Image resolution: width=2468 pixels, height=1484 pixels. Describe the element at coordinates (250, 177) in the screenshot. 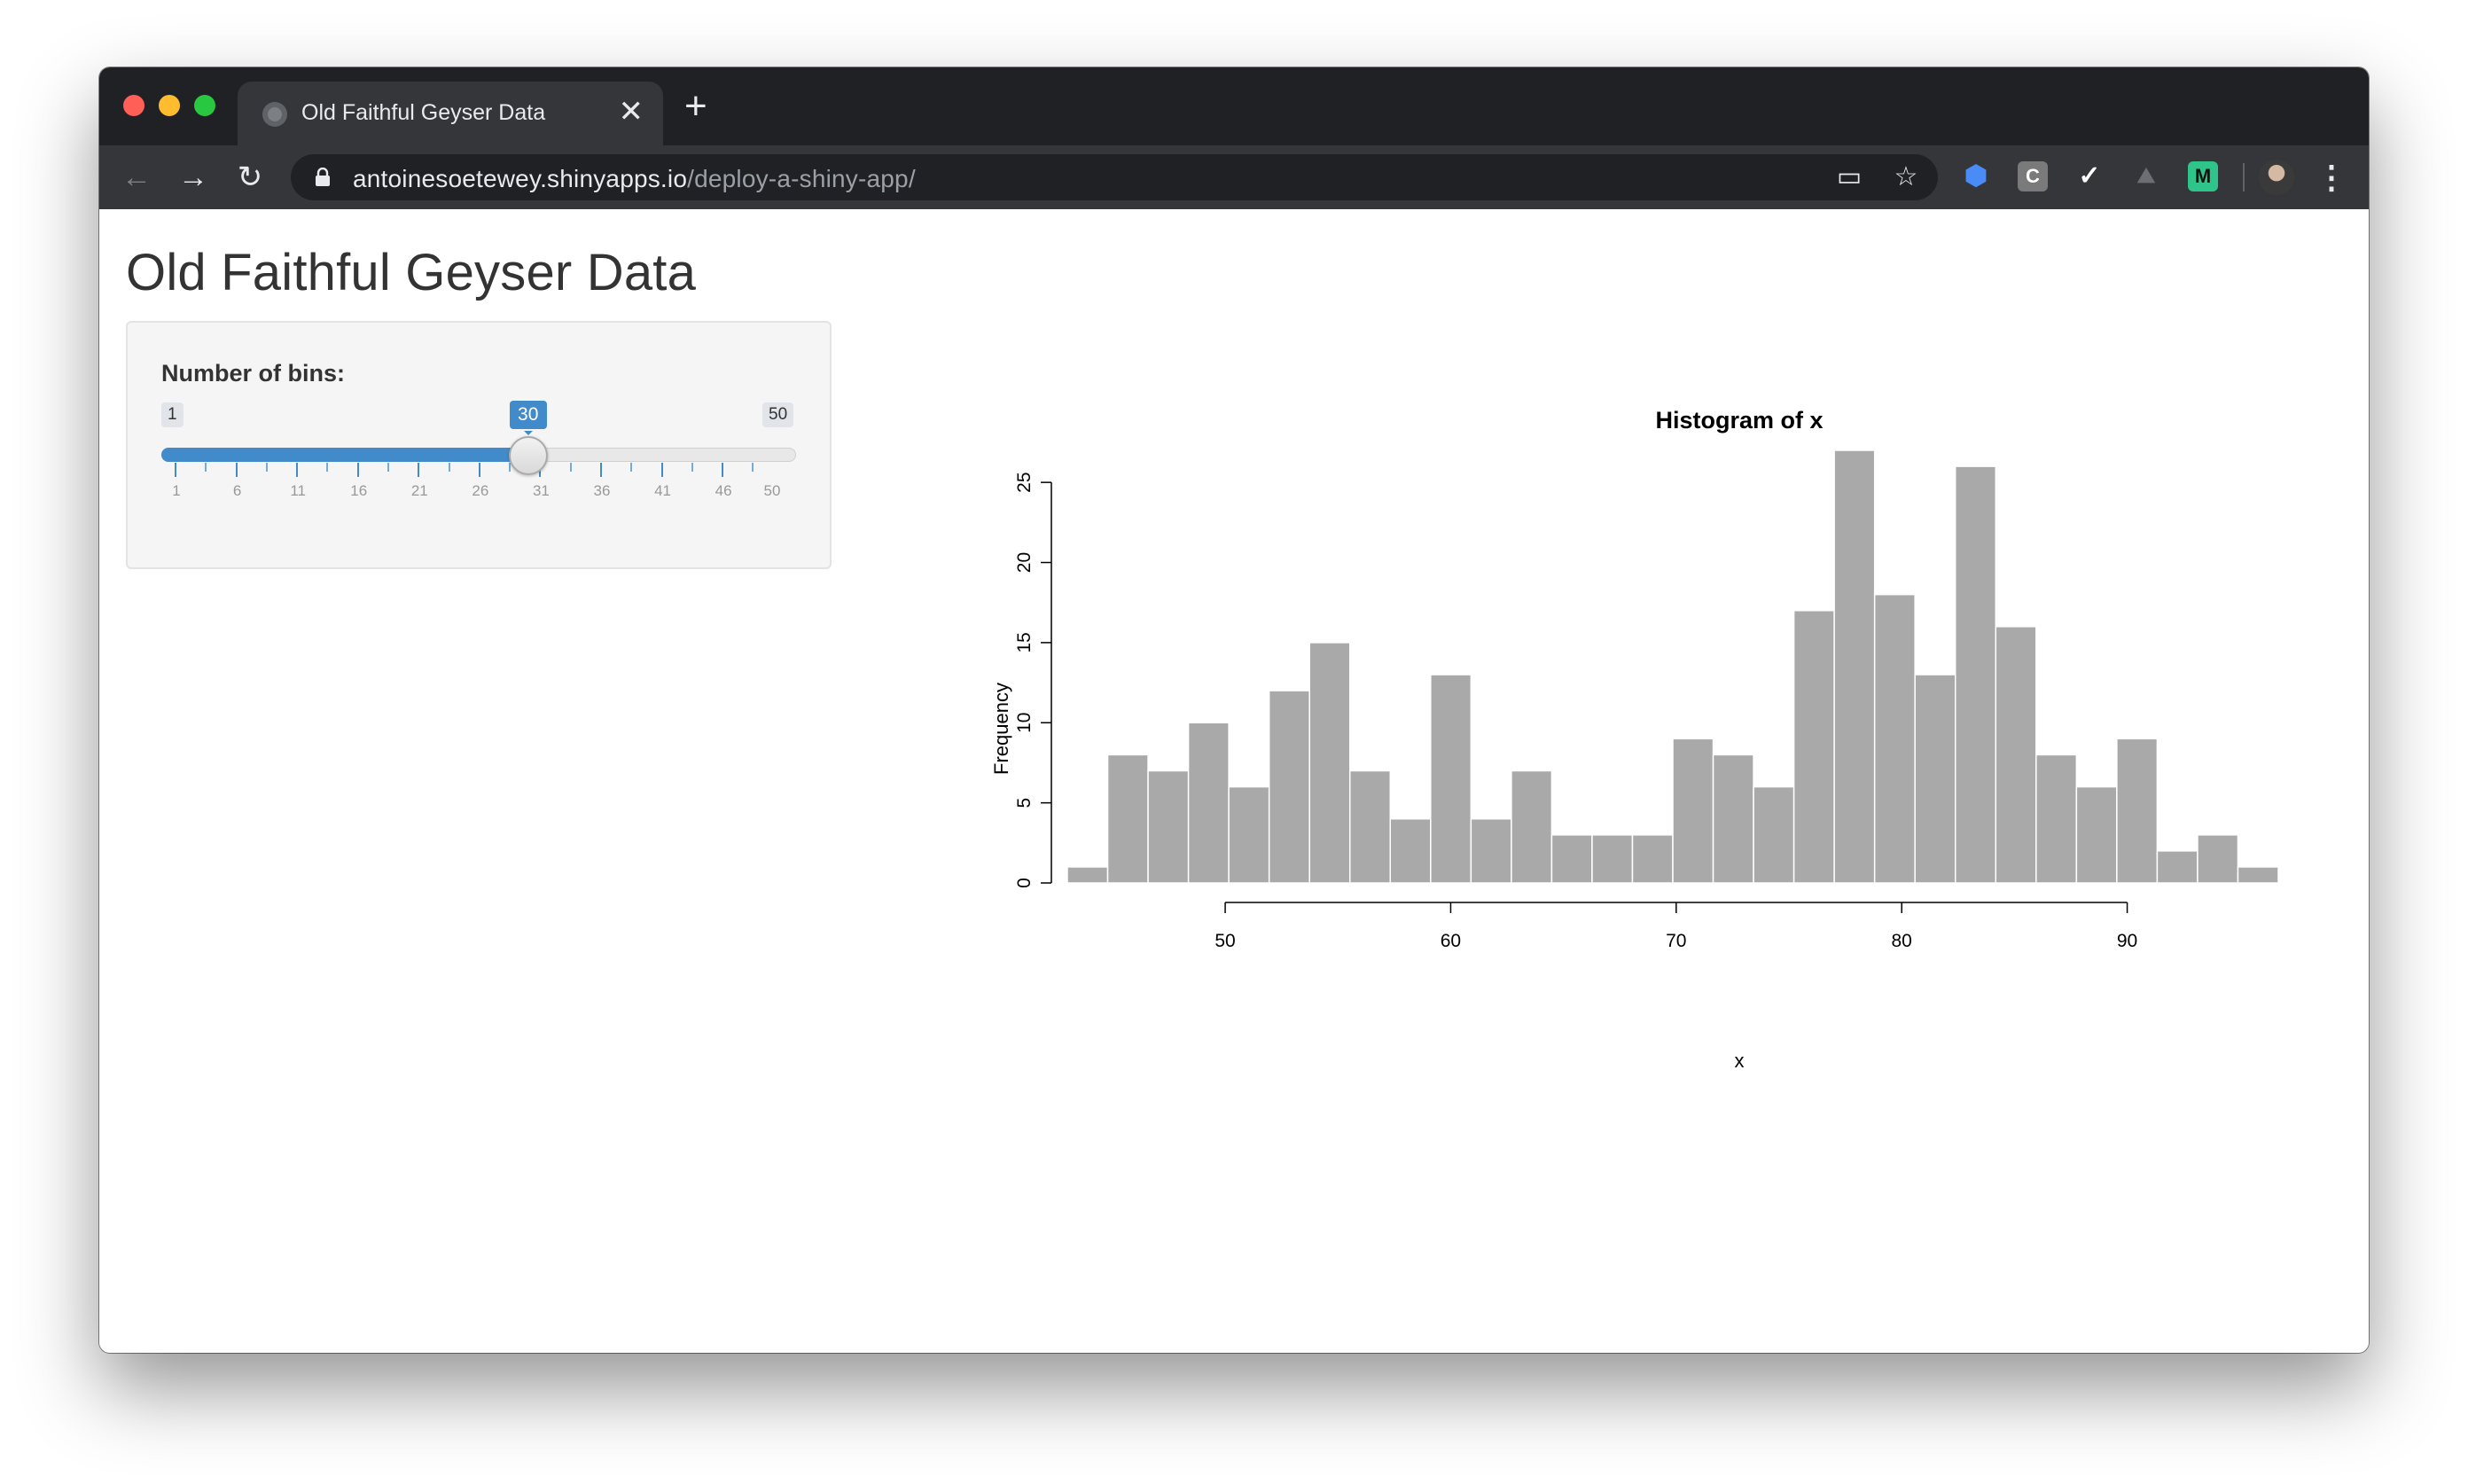

I see `reload-icon: ↻` at that location.